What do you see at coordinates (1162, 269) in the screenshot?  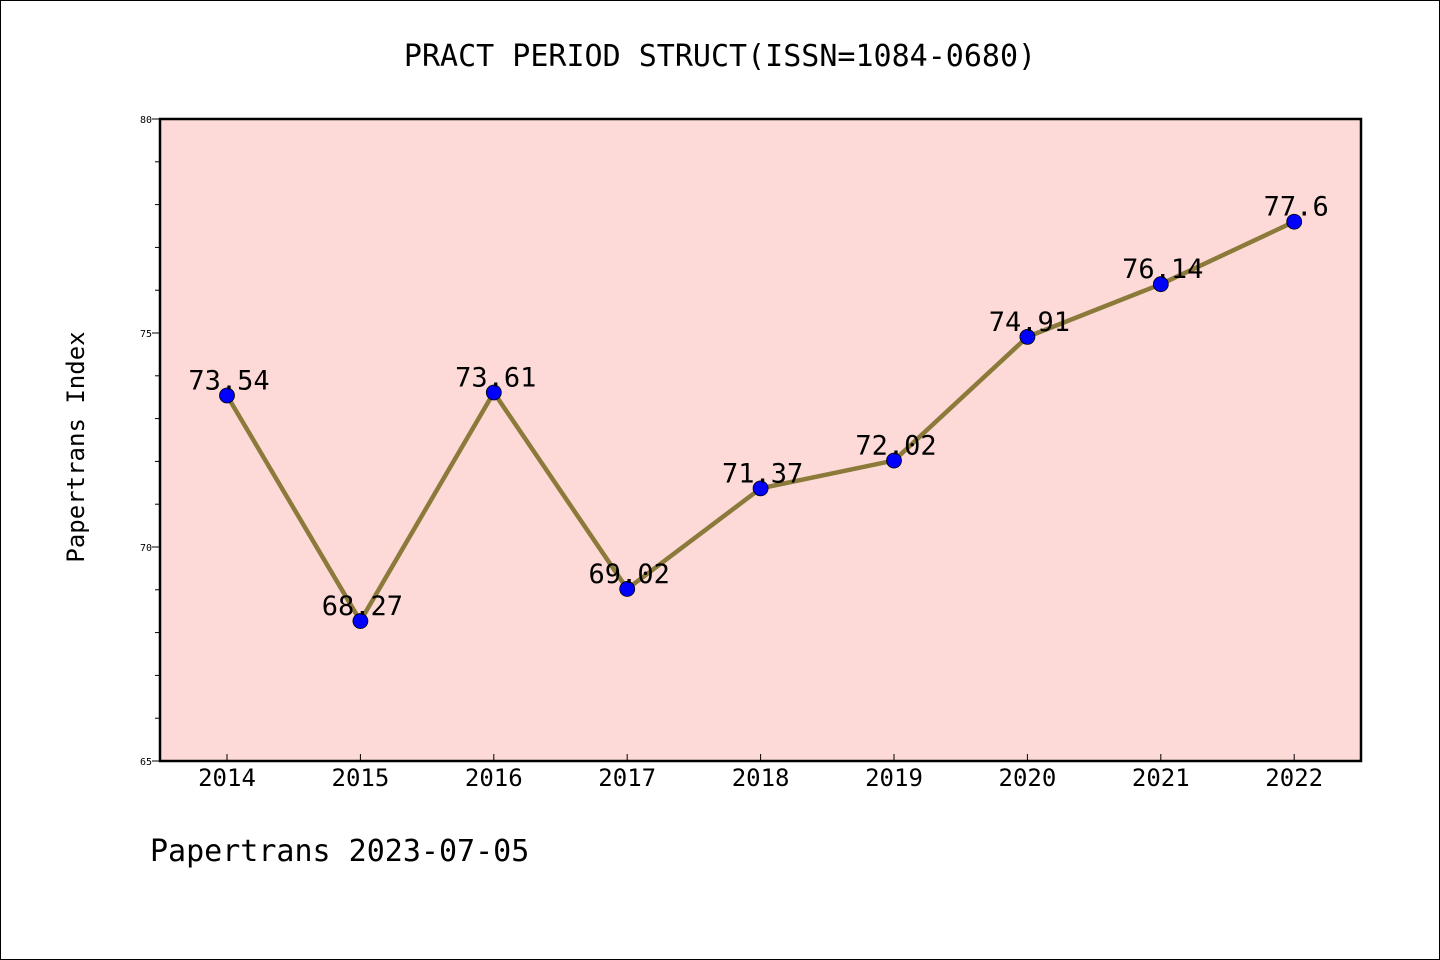 I see `data-label: 76.14` at bounding box center [1162, 269].